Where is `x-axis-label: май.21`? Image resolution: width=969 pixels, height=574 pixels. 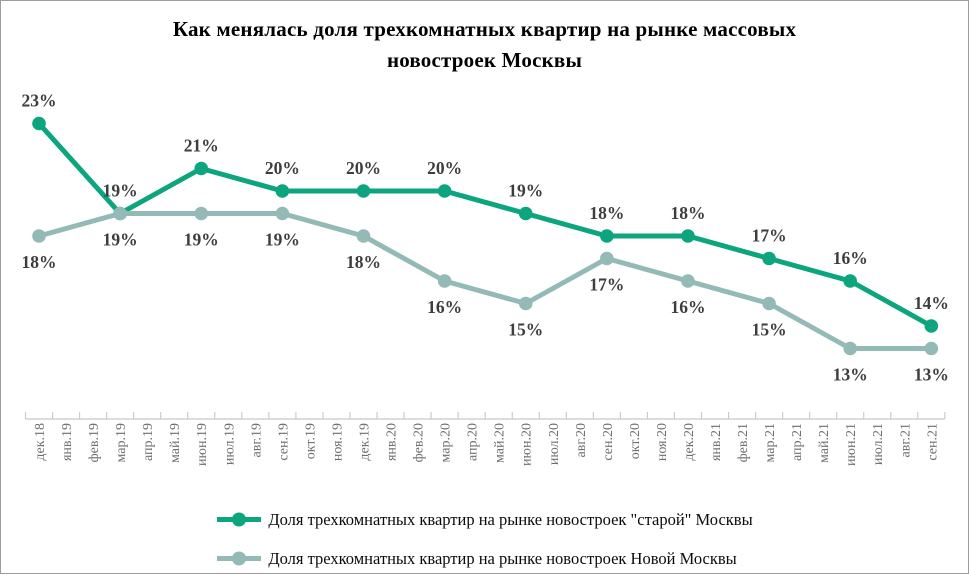
x-axis-label: май.21 is located at coordinates (824, 443).